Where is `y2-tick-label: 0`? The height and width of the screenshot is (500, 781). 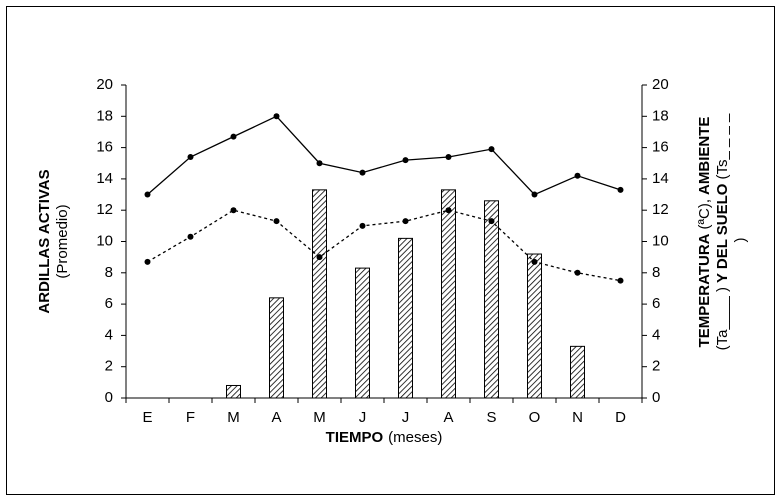 y2-tick-label: 0 is located at coordinates (656, 397).